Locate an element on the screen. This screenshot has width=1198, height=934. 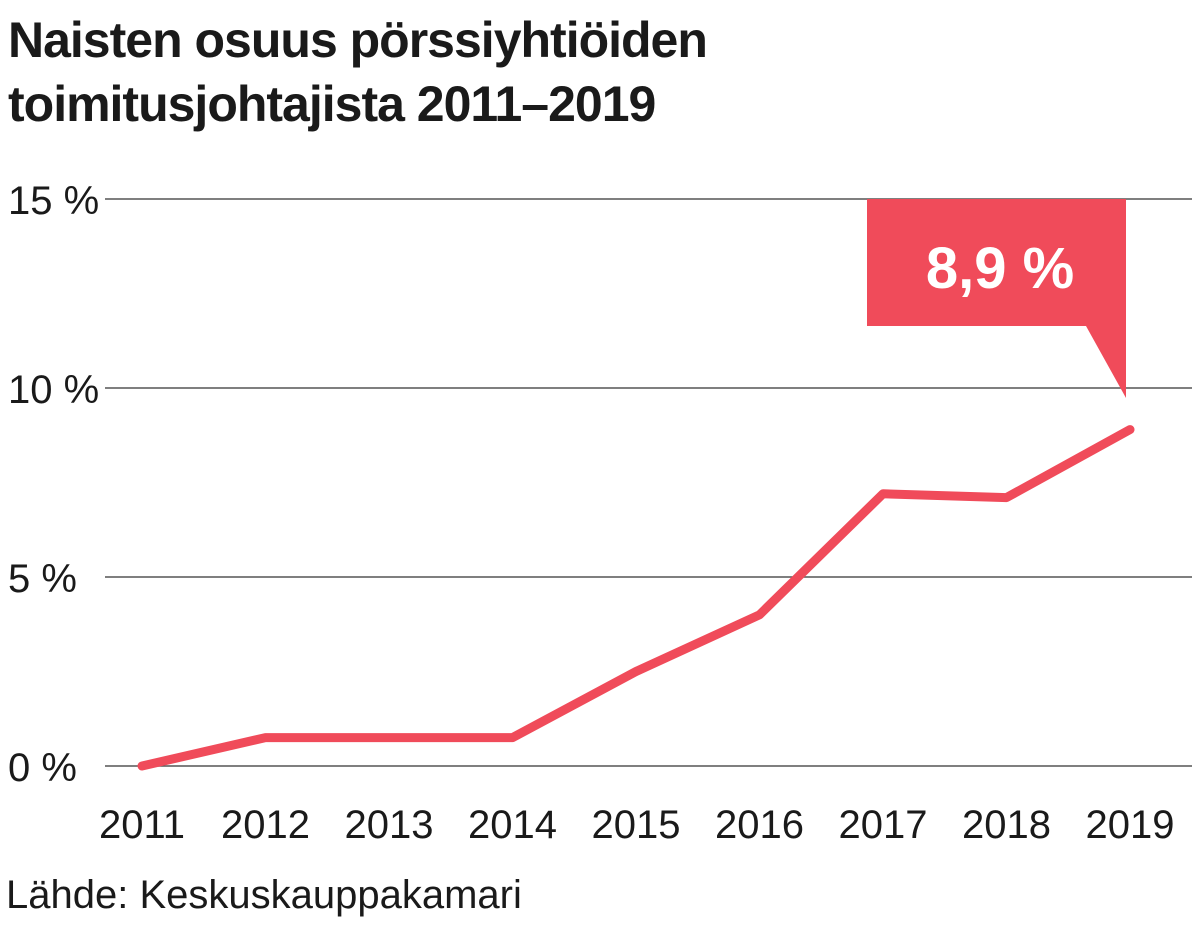
y-tick-label: 5 % is located at coordinates (42, 579).